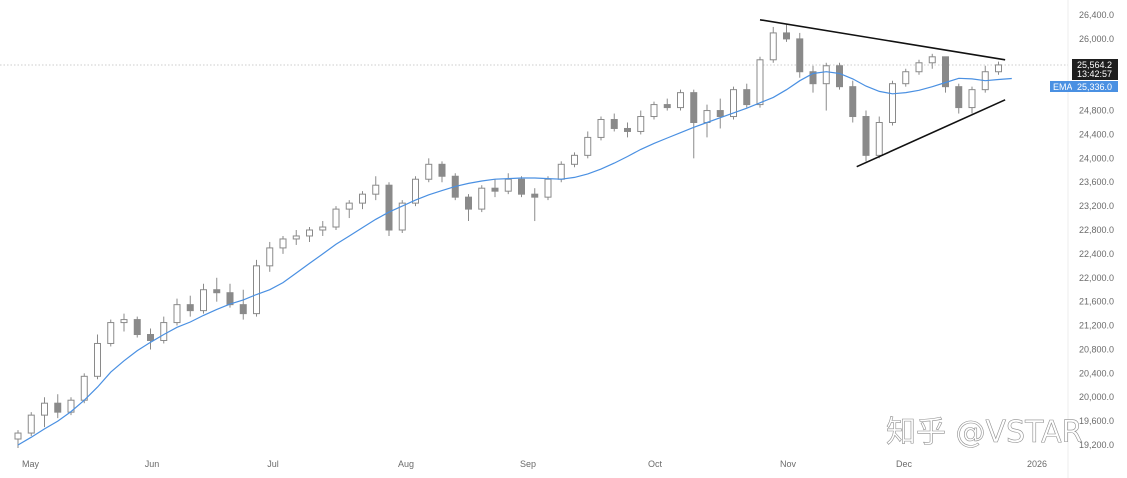 This screenshot has height=478, width=1127. What do you see at coordinates (1096, 397) in the screenshot?
I see `y-tick-label: 20,000.0` at bounding box center [1096, 397].